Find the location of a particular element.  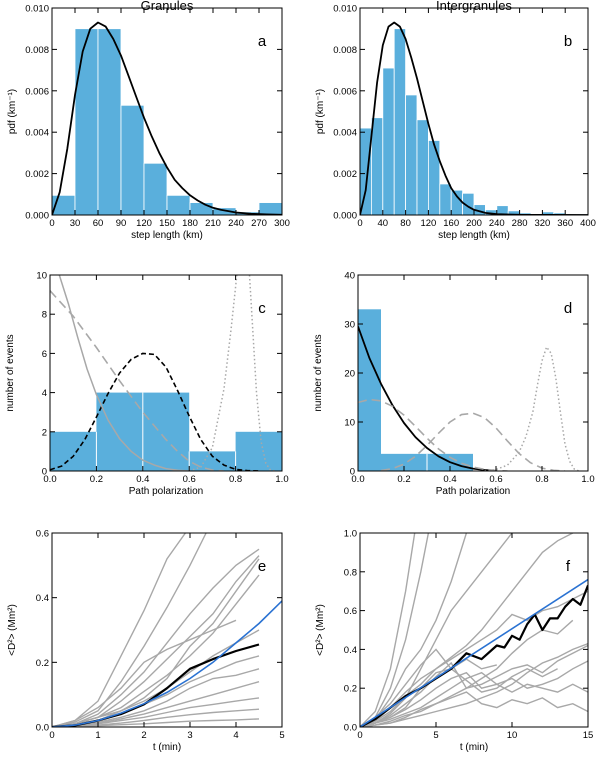

curve-gray-dotted is located at coordinates (213, 373).